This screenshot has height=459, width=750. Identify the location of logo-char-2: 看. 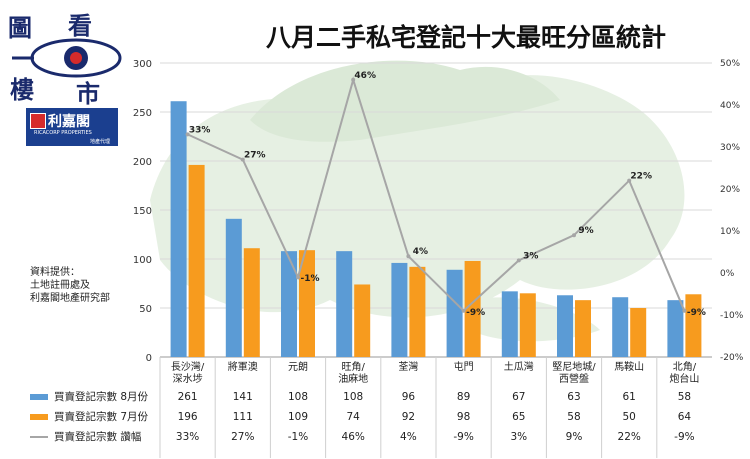
(80, 25).